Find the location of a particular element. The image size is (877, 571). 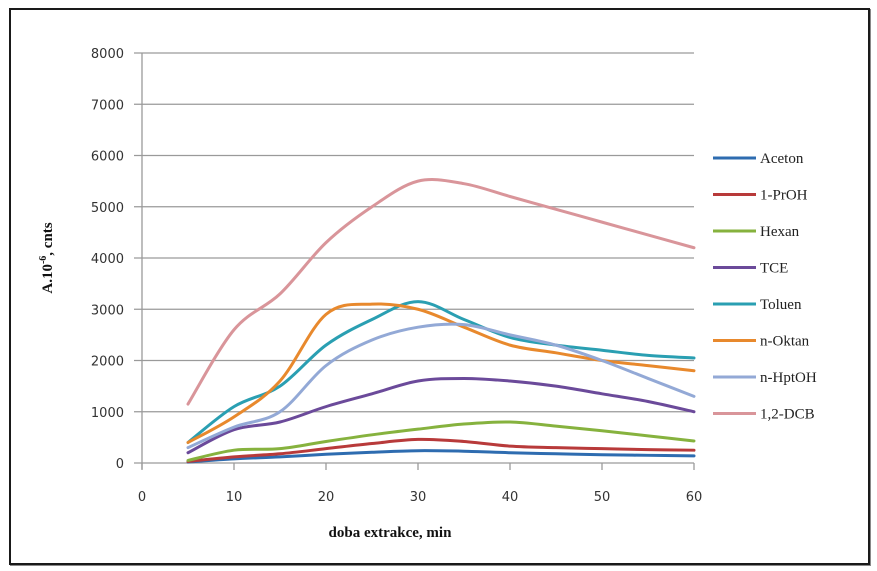

legend-item: TCE is located at coordinates (750, 269).